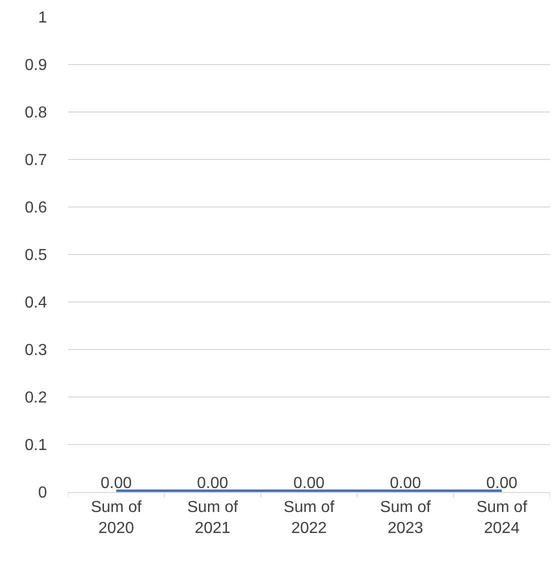 This screenshot has width=560, height=562. I want to click on x-tick-label: Sum of 2020, so click(116, 518).